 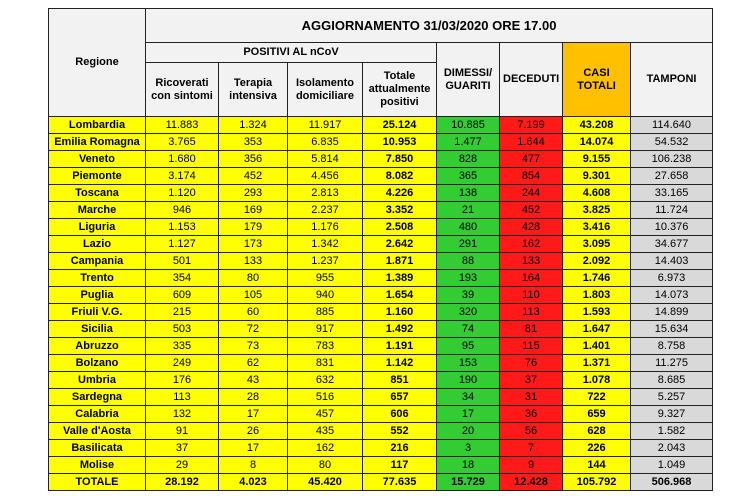 I want to click on cell-value: 501, so click(x=182, y=261).